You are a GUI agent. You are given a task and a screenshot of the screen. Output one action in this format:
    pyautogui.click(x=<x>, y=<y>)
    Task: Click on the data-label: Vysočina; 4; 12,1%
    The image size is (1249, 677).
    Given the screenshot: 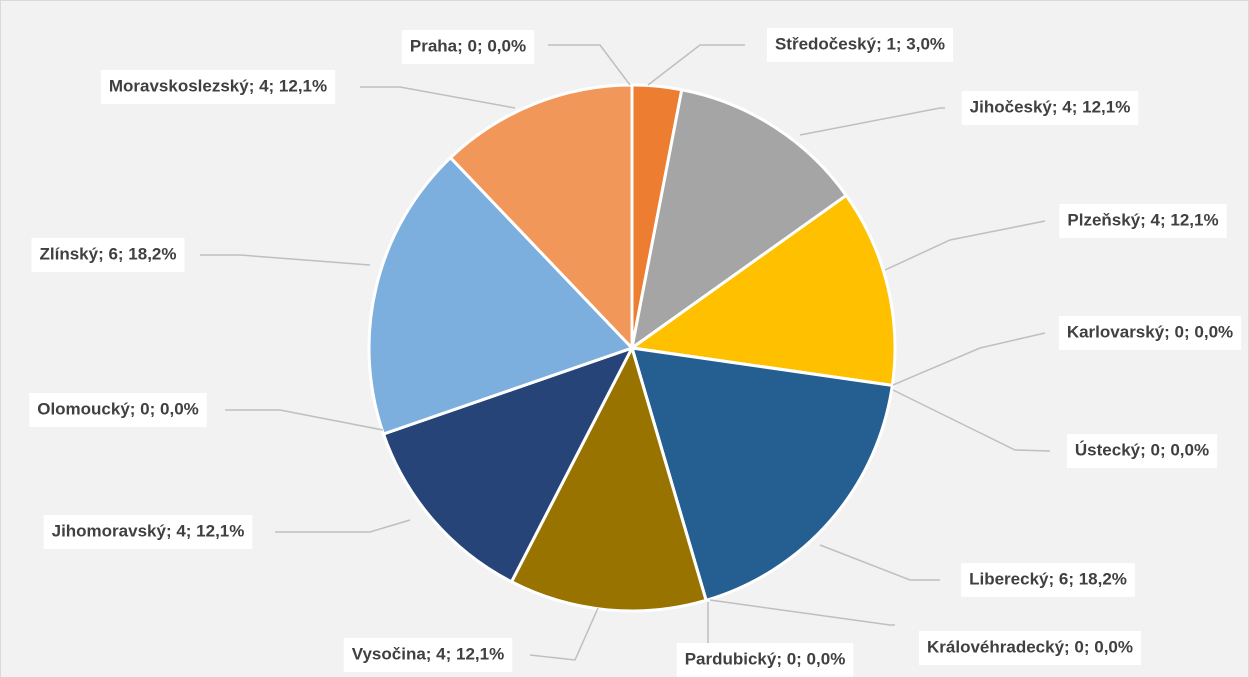 What is the action you would take?
    pyautogui.click(x=428, y=653)
    